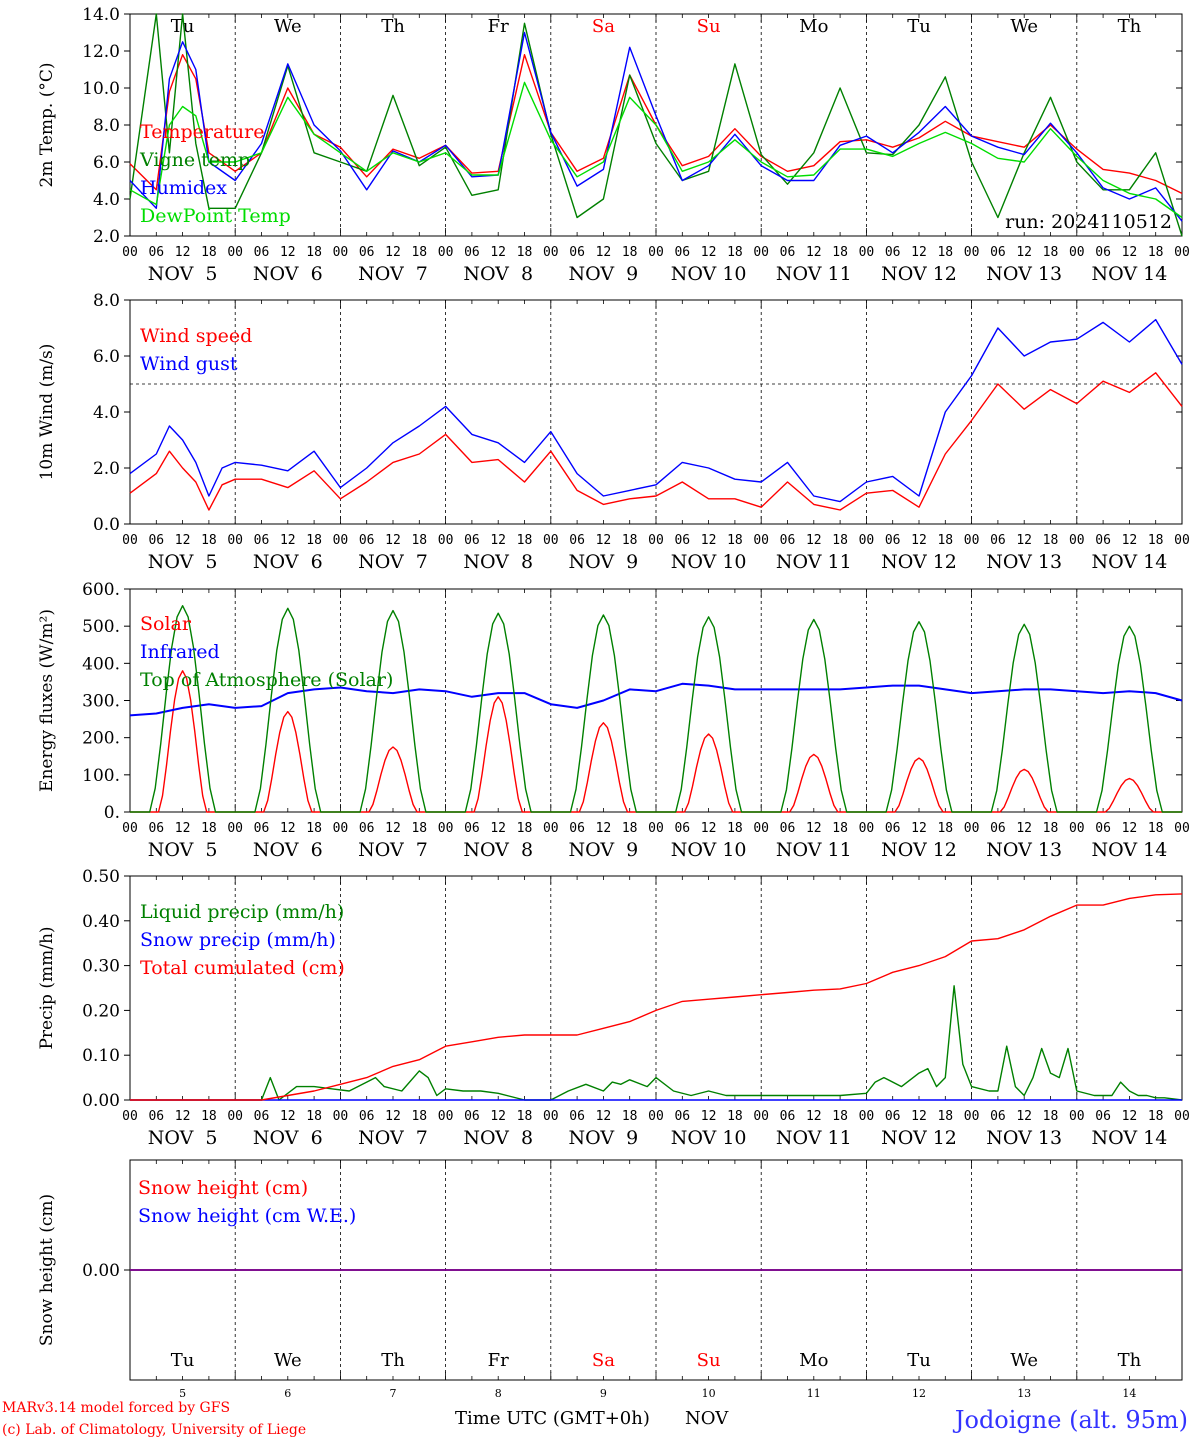 This screenshot has width=1194, height=1440. I want to click on date-label: NOV 9, so click(604, 1138).